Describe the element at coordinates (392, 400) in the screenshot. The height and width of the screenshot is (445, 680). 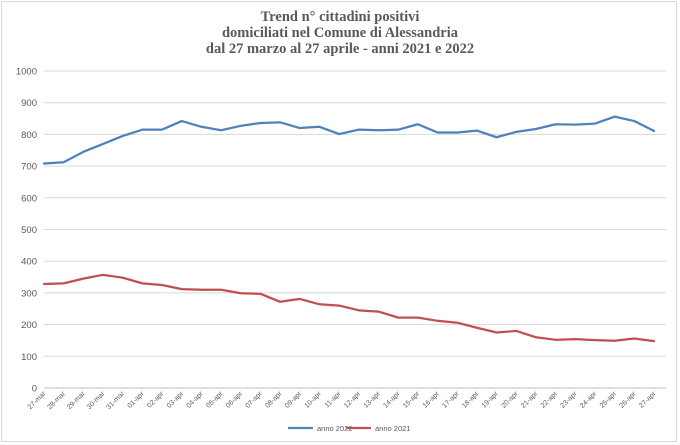
I see `x-tick-label: 14-apr` at that location.